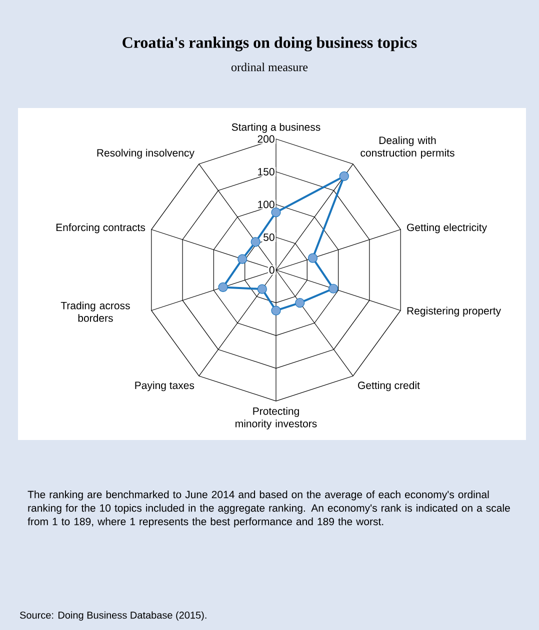  Describe the element at coordinates (454, 311) in the screenshot. I see `spoke-label: Registering property` at that location.